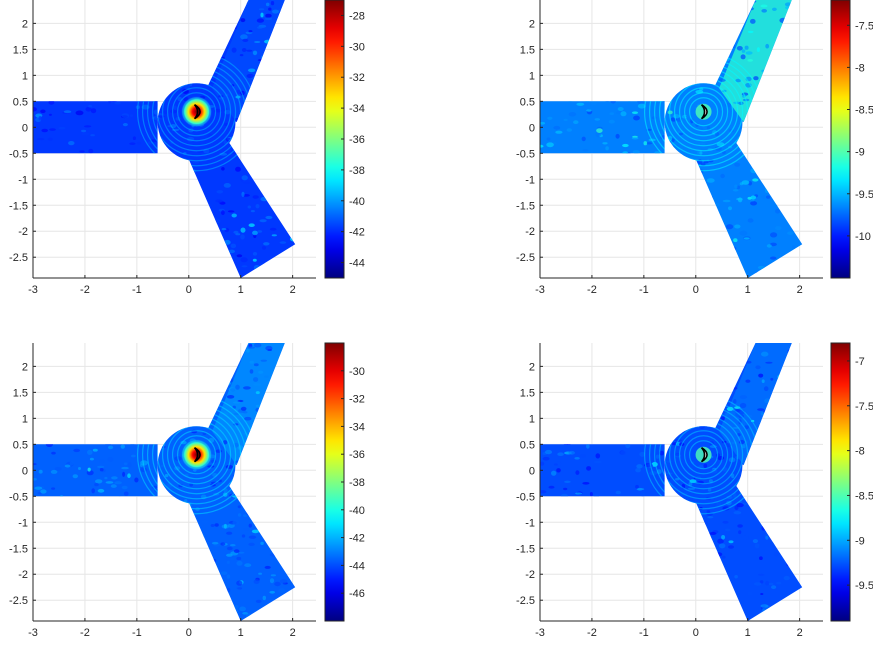  What do you see at coordinates (85, 290) in the screenshot?
I see `x-tick-label: -2` at bounding box center [85, 290].